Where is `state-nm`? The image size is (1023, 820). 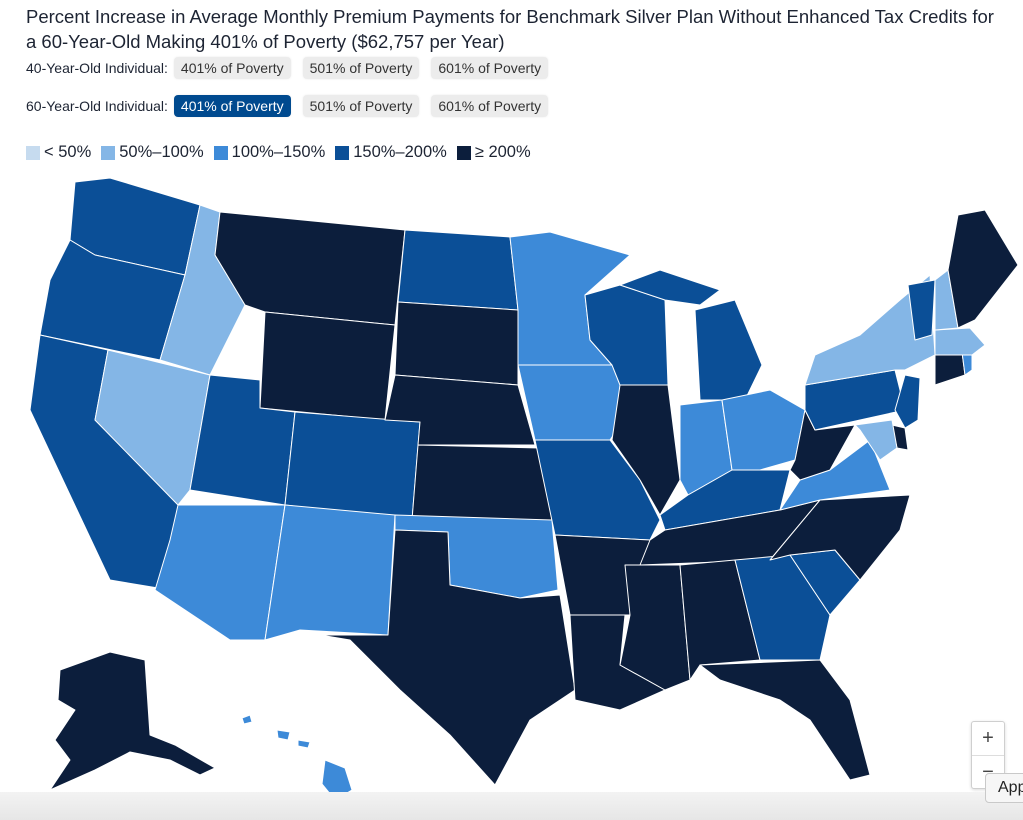 state-nm is located at coordinates (330, 572).